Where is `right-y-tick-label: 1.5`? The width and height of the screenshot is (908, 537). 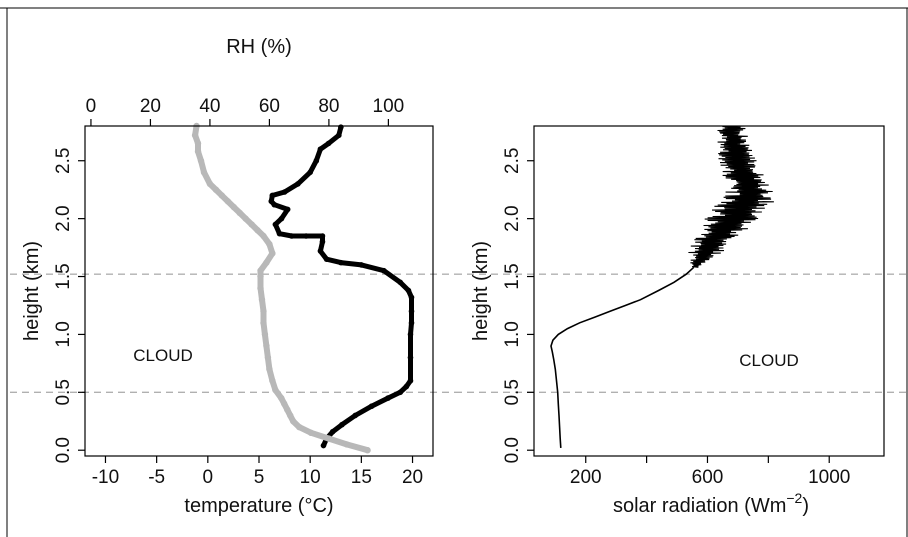 right-y-tick-label: 1.5 is located at coordinates (512, 276).